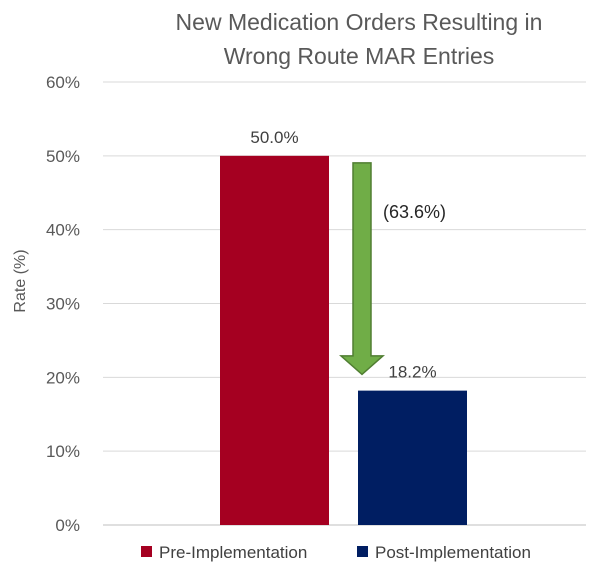  What do you see at coordinates (274, 137) in the screenshot?
I see `data-label: 50.0%` at bounding box center [274, 137].